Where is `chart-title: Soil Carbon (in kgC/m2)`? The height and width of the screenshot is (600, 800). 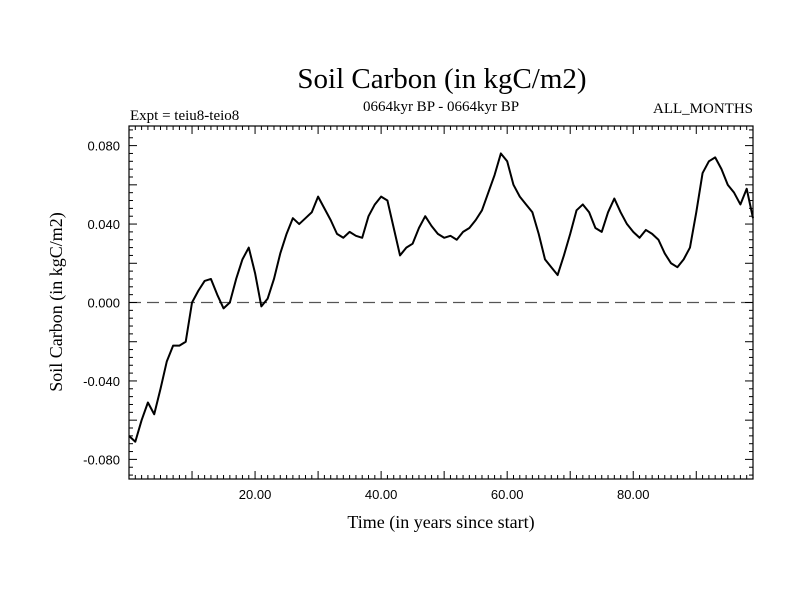
chart-title: Soil Carbon (in kgC/m2) is located at coordinates (441, 79).